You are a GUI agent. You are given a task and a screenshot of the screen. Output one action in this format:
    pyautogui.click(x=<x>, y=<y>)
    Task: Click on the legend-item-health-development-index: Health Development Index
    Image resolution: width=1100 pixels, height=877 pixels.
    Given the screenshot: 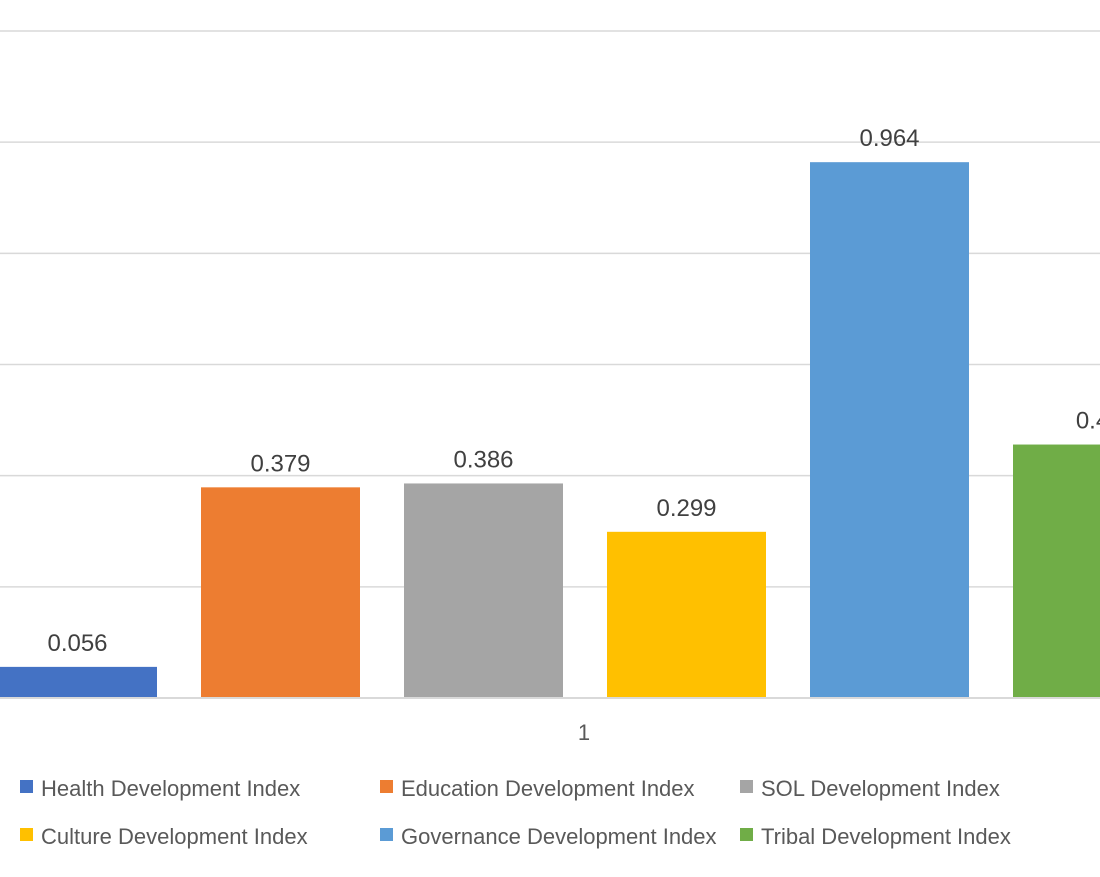 What is the action you would take?
    pyautogui.click(x=160, y=788)
    